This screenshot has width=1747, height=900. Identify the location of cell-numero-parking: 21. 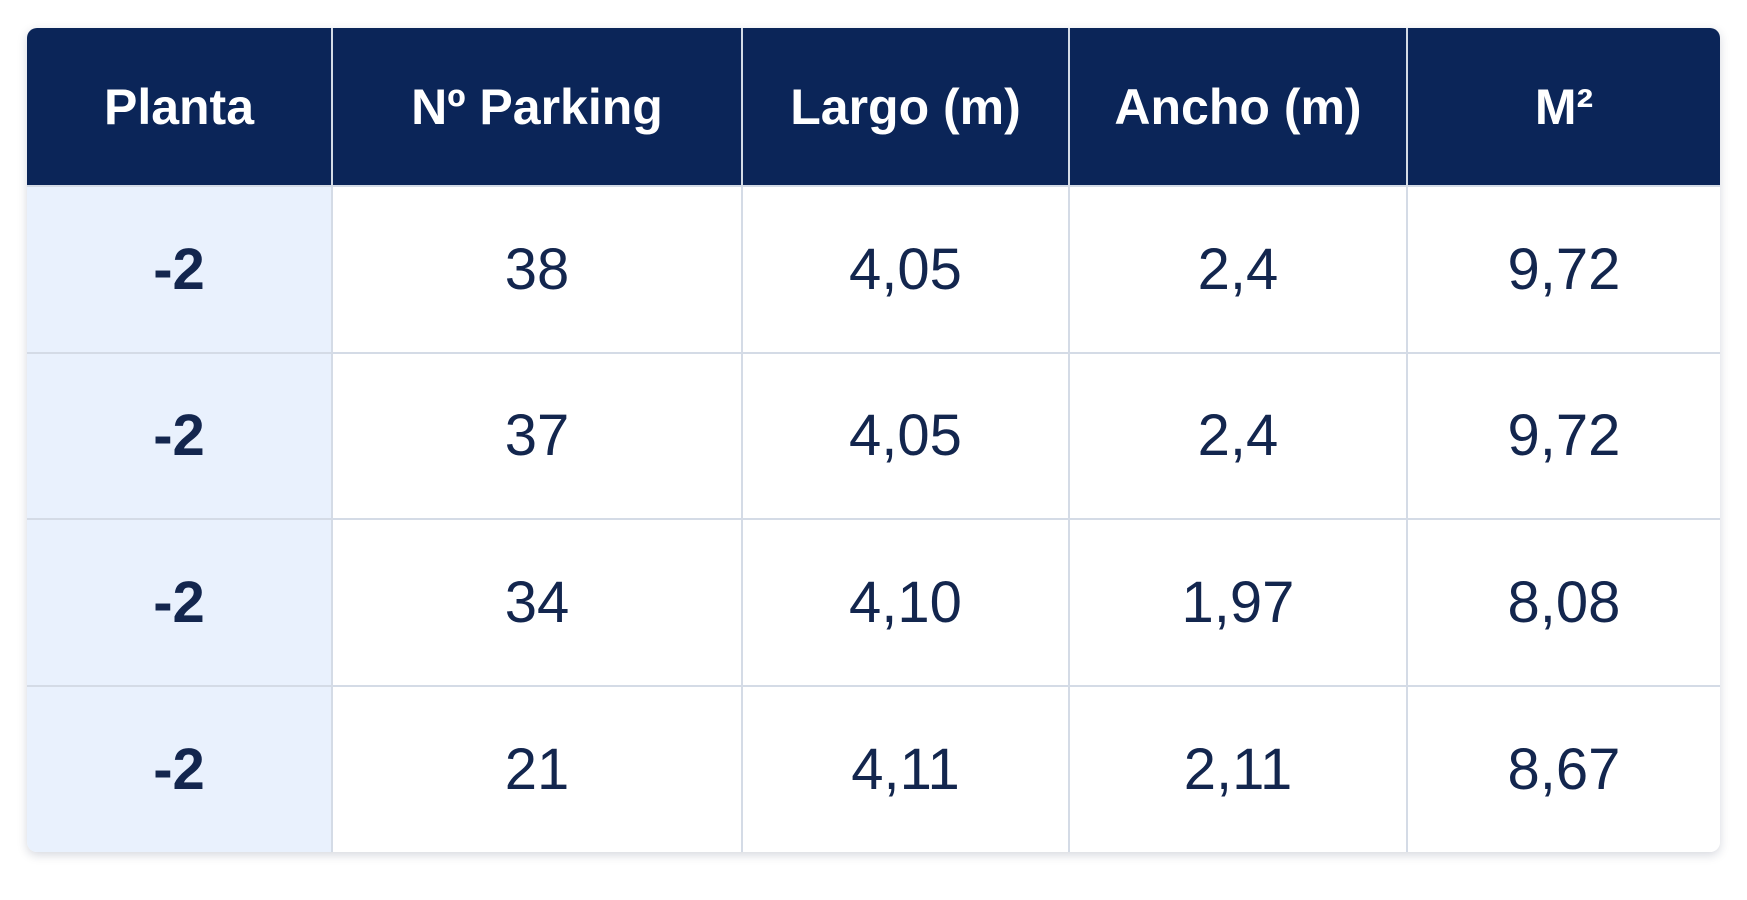
(536, 768).